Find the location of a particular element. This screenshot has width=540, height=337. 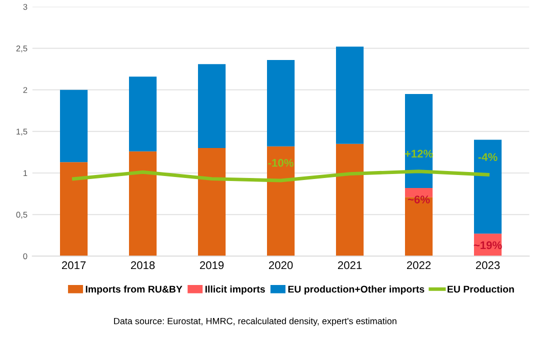

y-tick-label: 0,5 is located at coordinates (22, 215).